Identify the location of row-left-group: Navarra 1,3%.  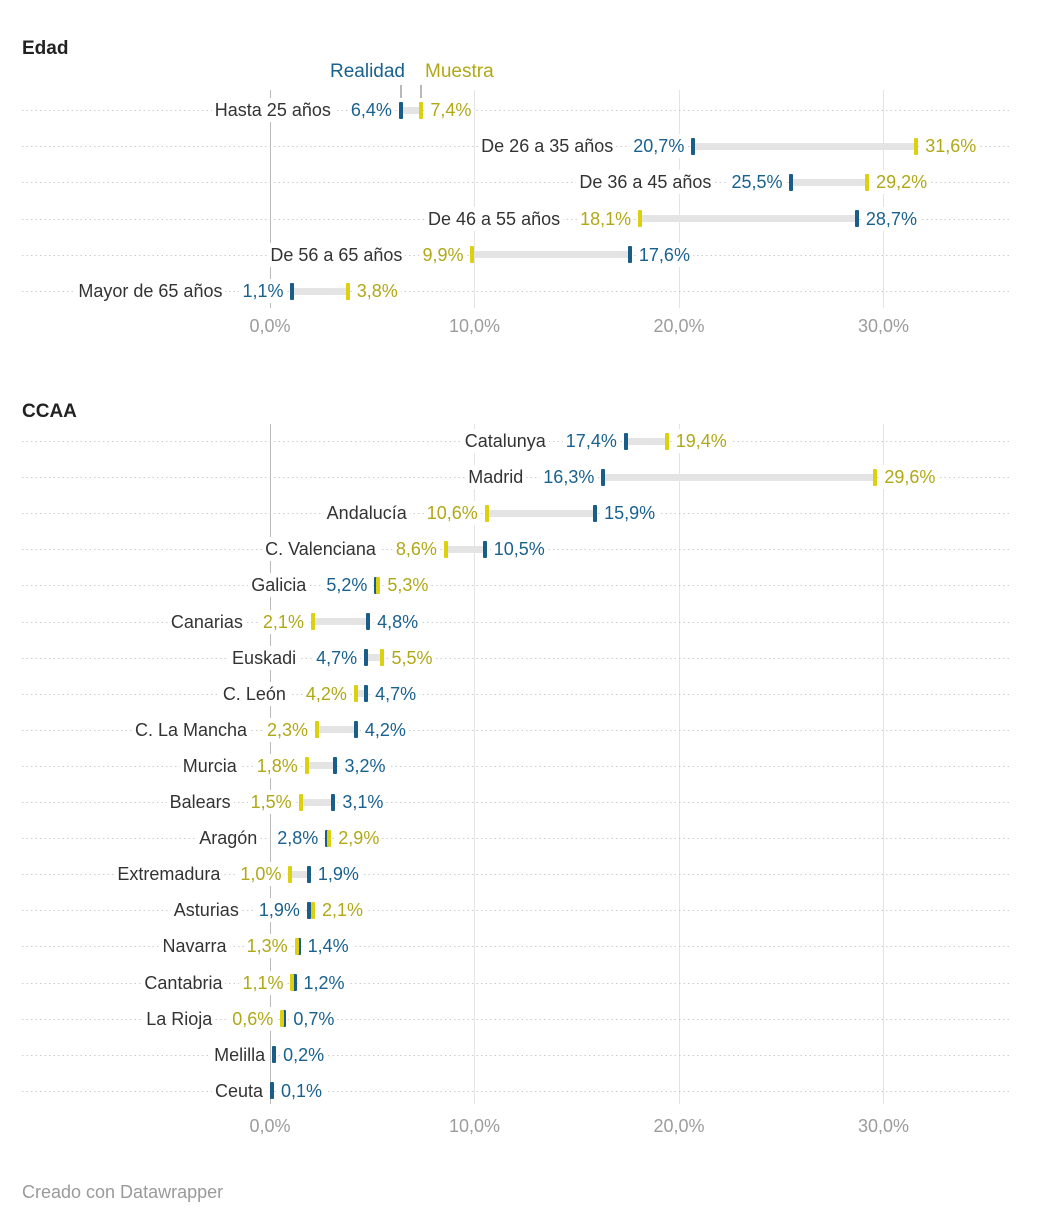
(225, 946).